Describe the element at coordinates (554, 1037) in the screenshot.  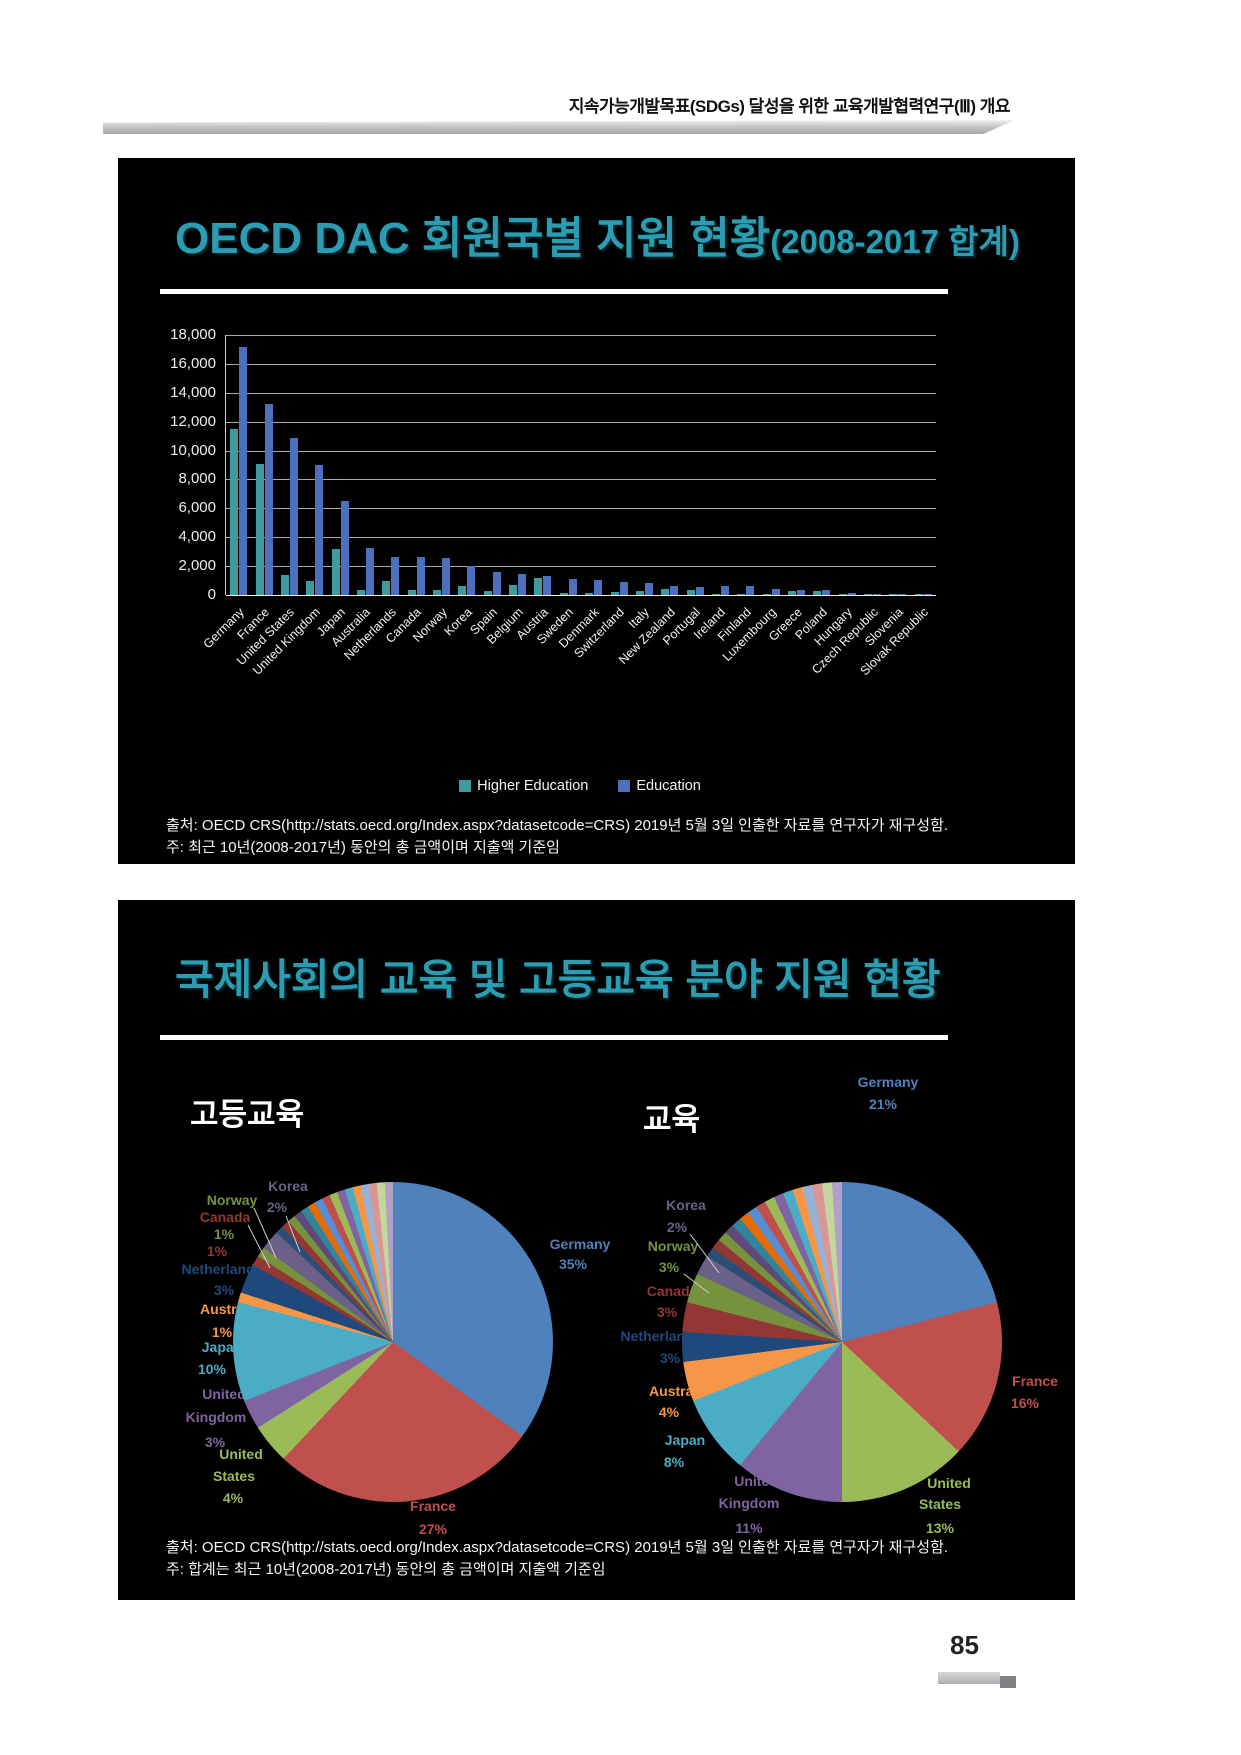
I see `slide2-title-underline` at that location.